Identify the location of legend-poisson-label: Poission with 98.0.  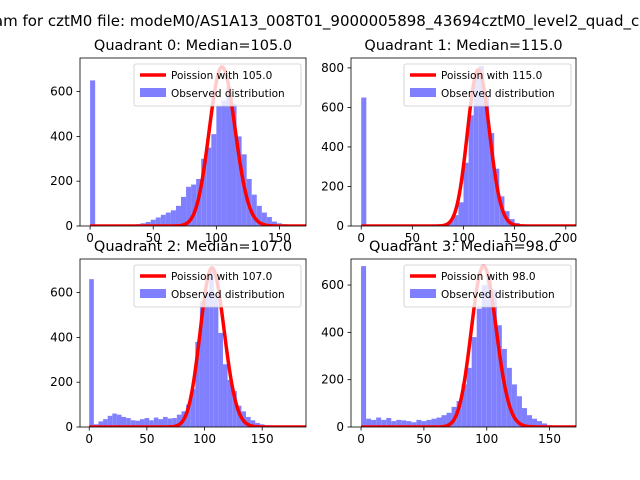
(488, 277).